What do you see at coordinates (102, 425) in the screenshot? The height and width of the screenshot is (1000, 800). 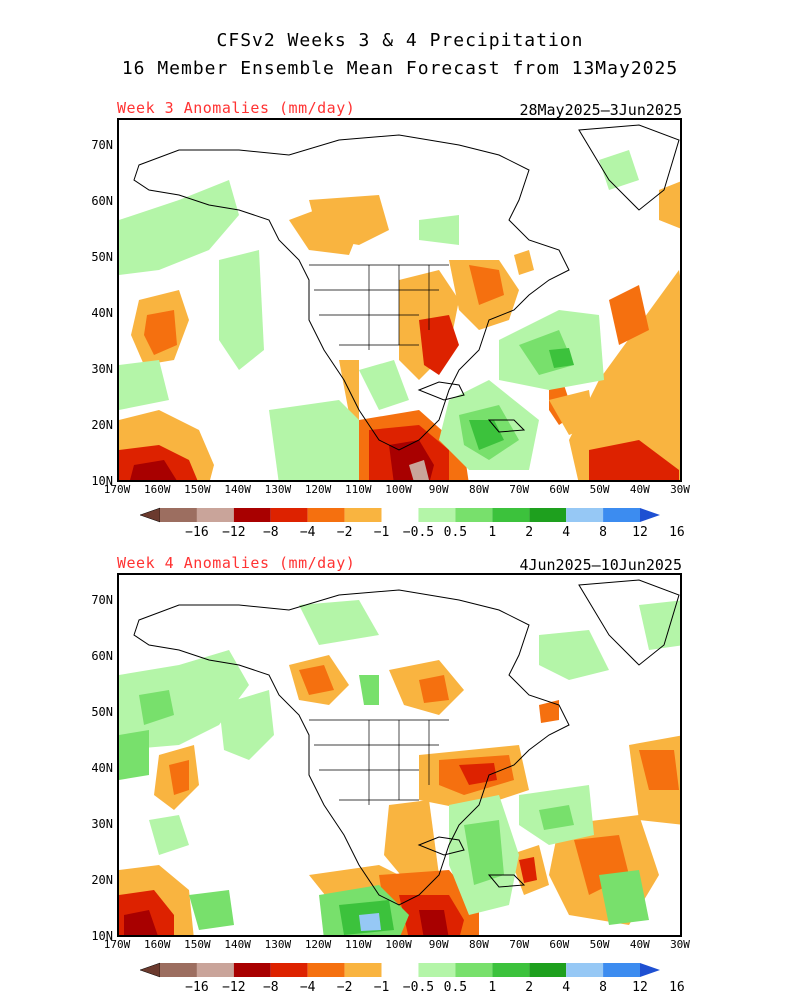 I see `lat-tick-label: 20N` at bounding box center [102, 425].